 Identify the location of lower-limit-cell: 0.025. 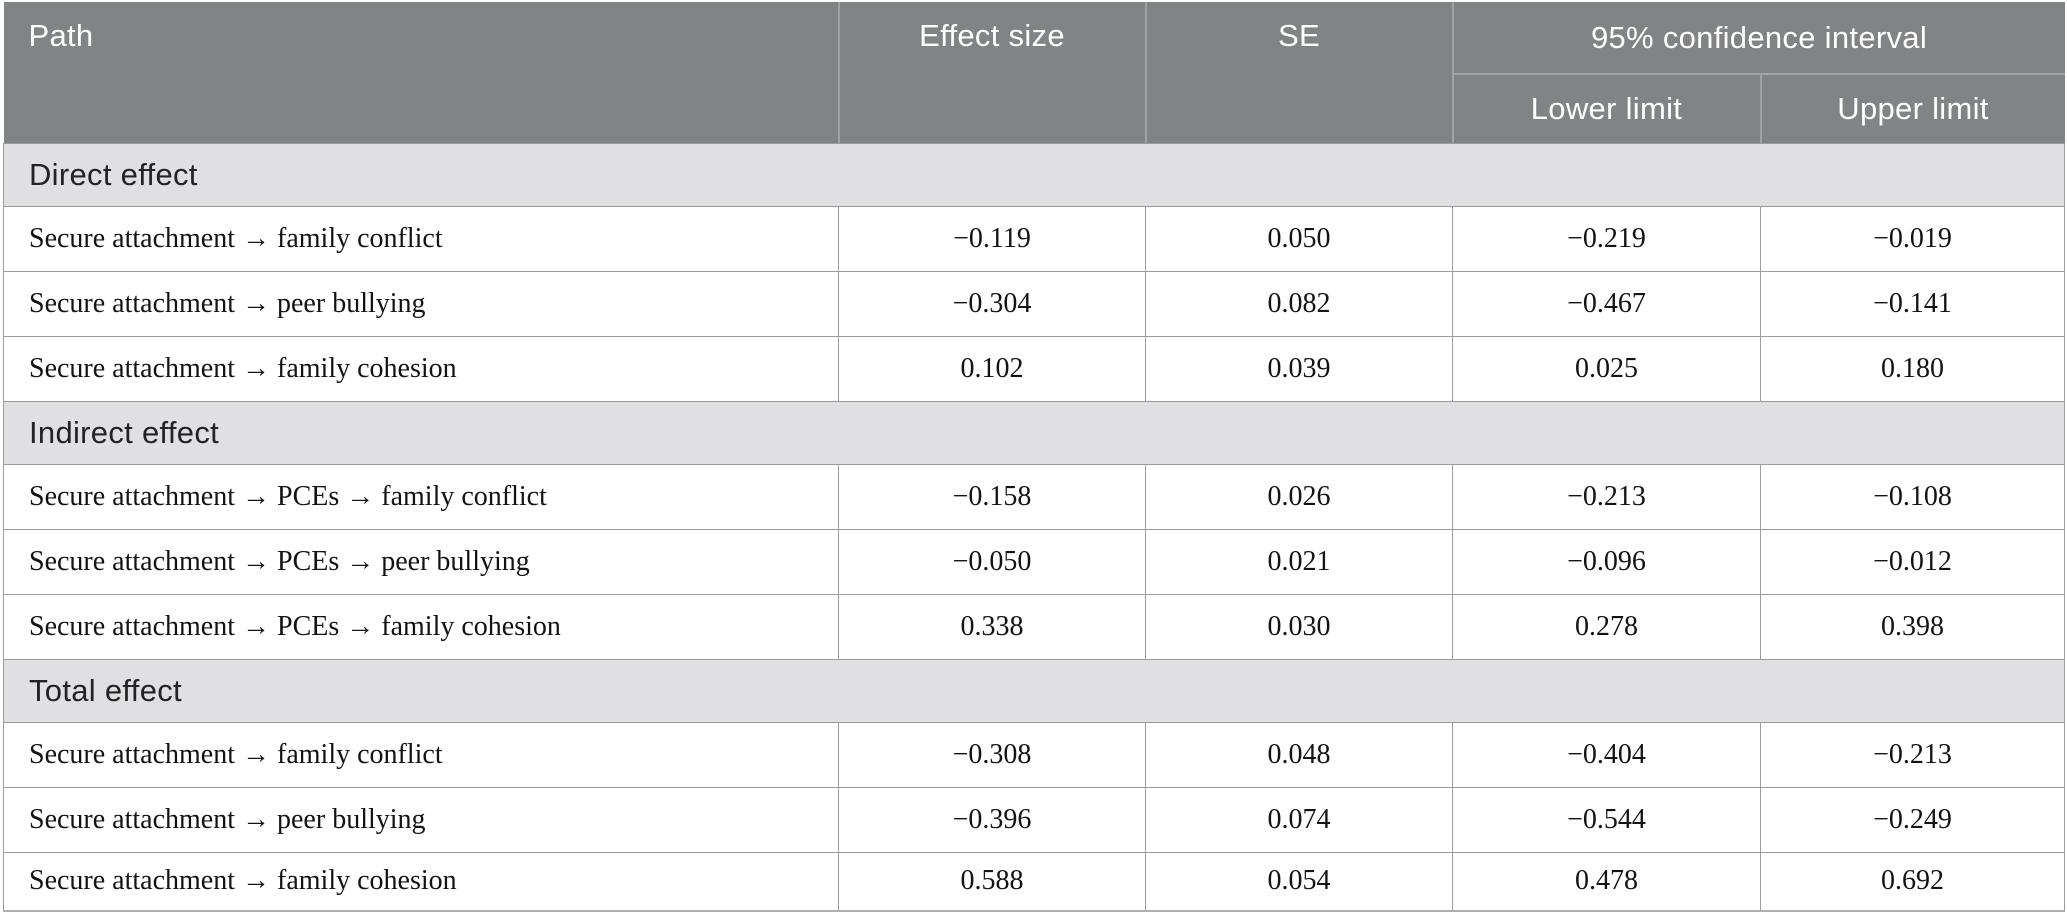
(1606, 368).